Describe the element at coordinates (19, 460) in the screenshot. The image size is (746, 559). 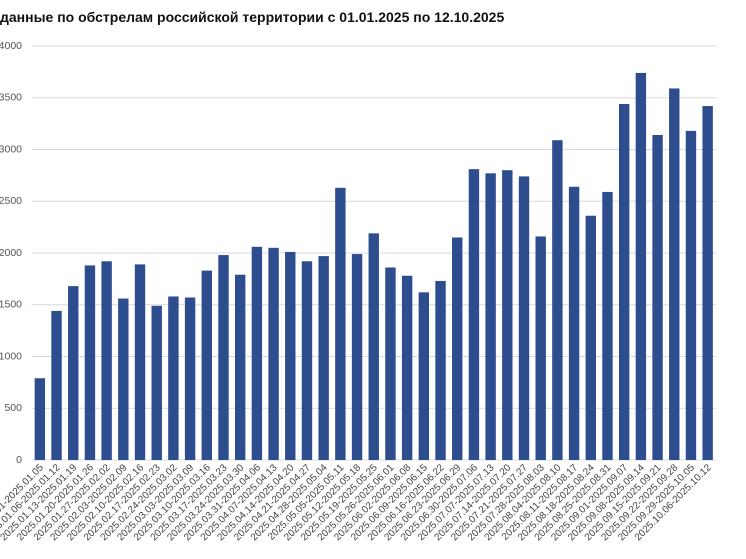
I see `y-tick-label: 0` at that location.